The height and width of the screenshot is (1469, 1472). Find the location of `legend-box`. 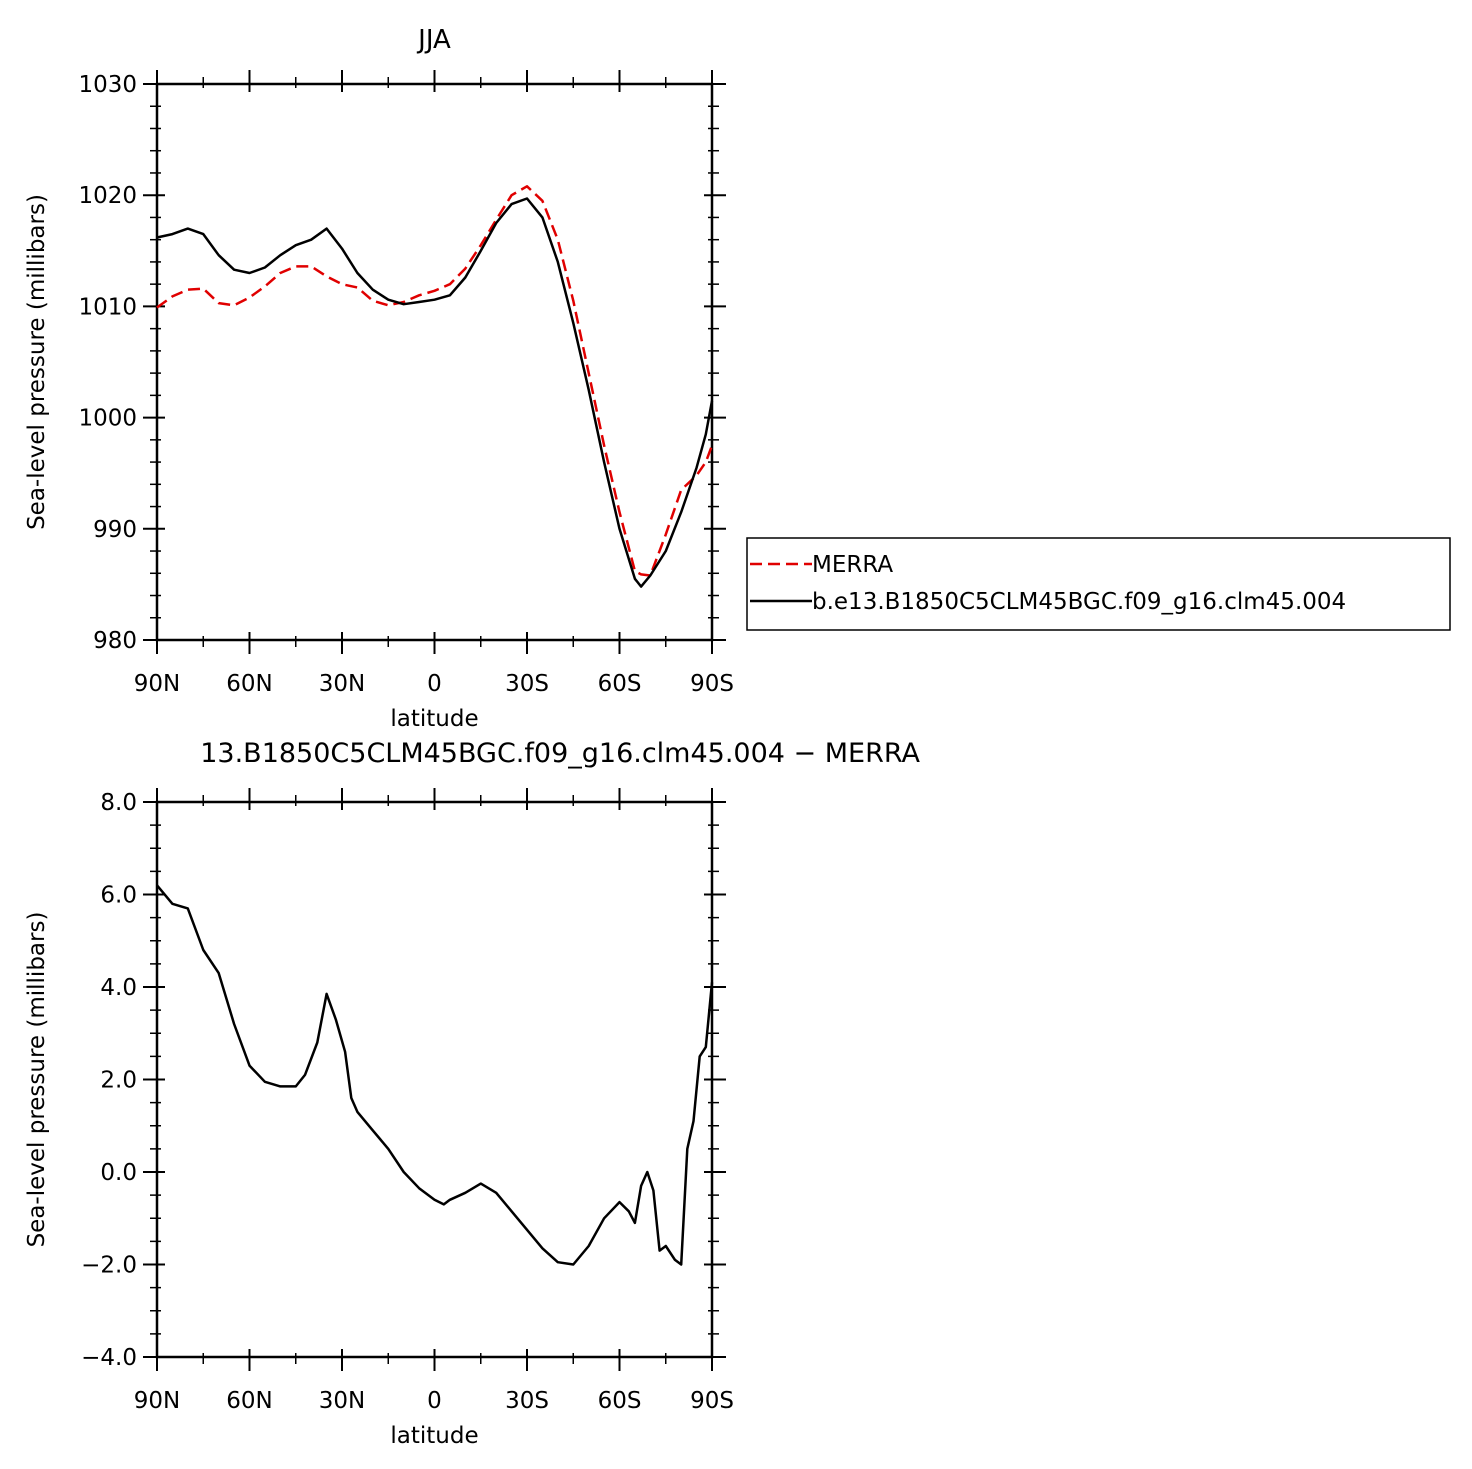

legend-box is located at coordinates (1098, 584).